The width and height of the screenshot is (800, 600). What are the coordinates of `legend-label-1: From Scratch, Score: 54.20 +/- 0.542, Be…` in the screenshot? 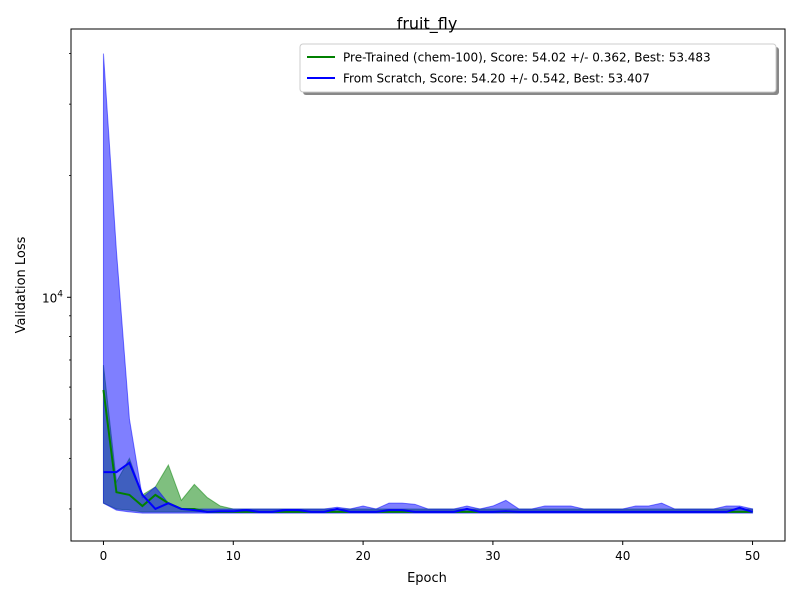 It's located at (496, 79).